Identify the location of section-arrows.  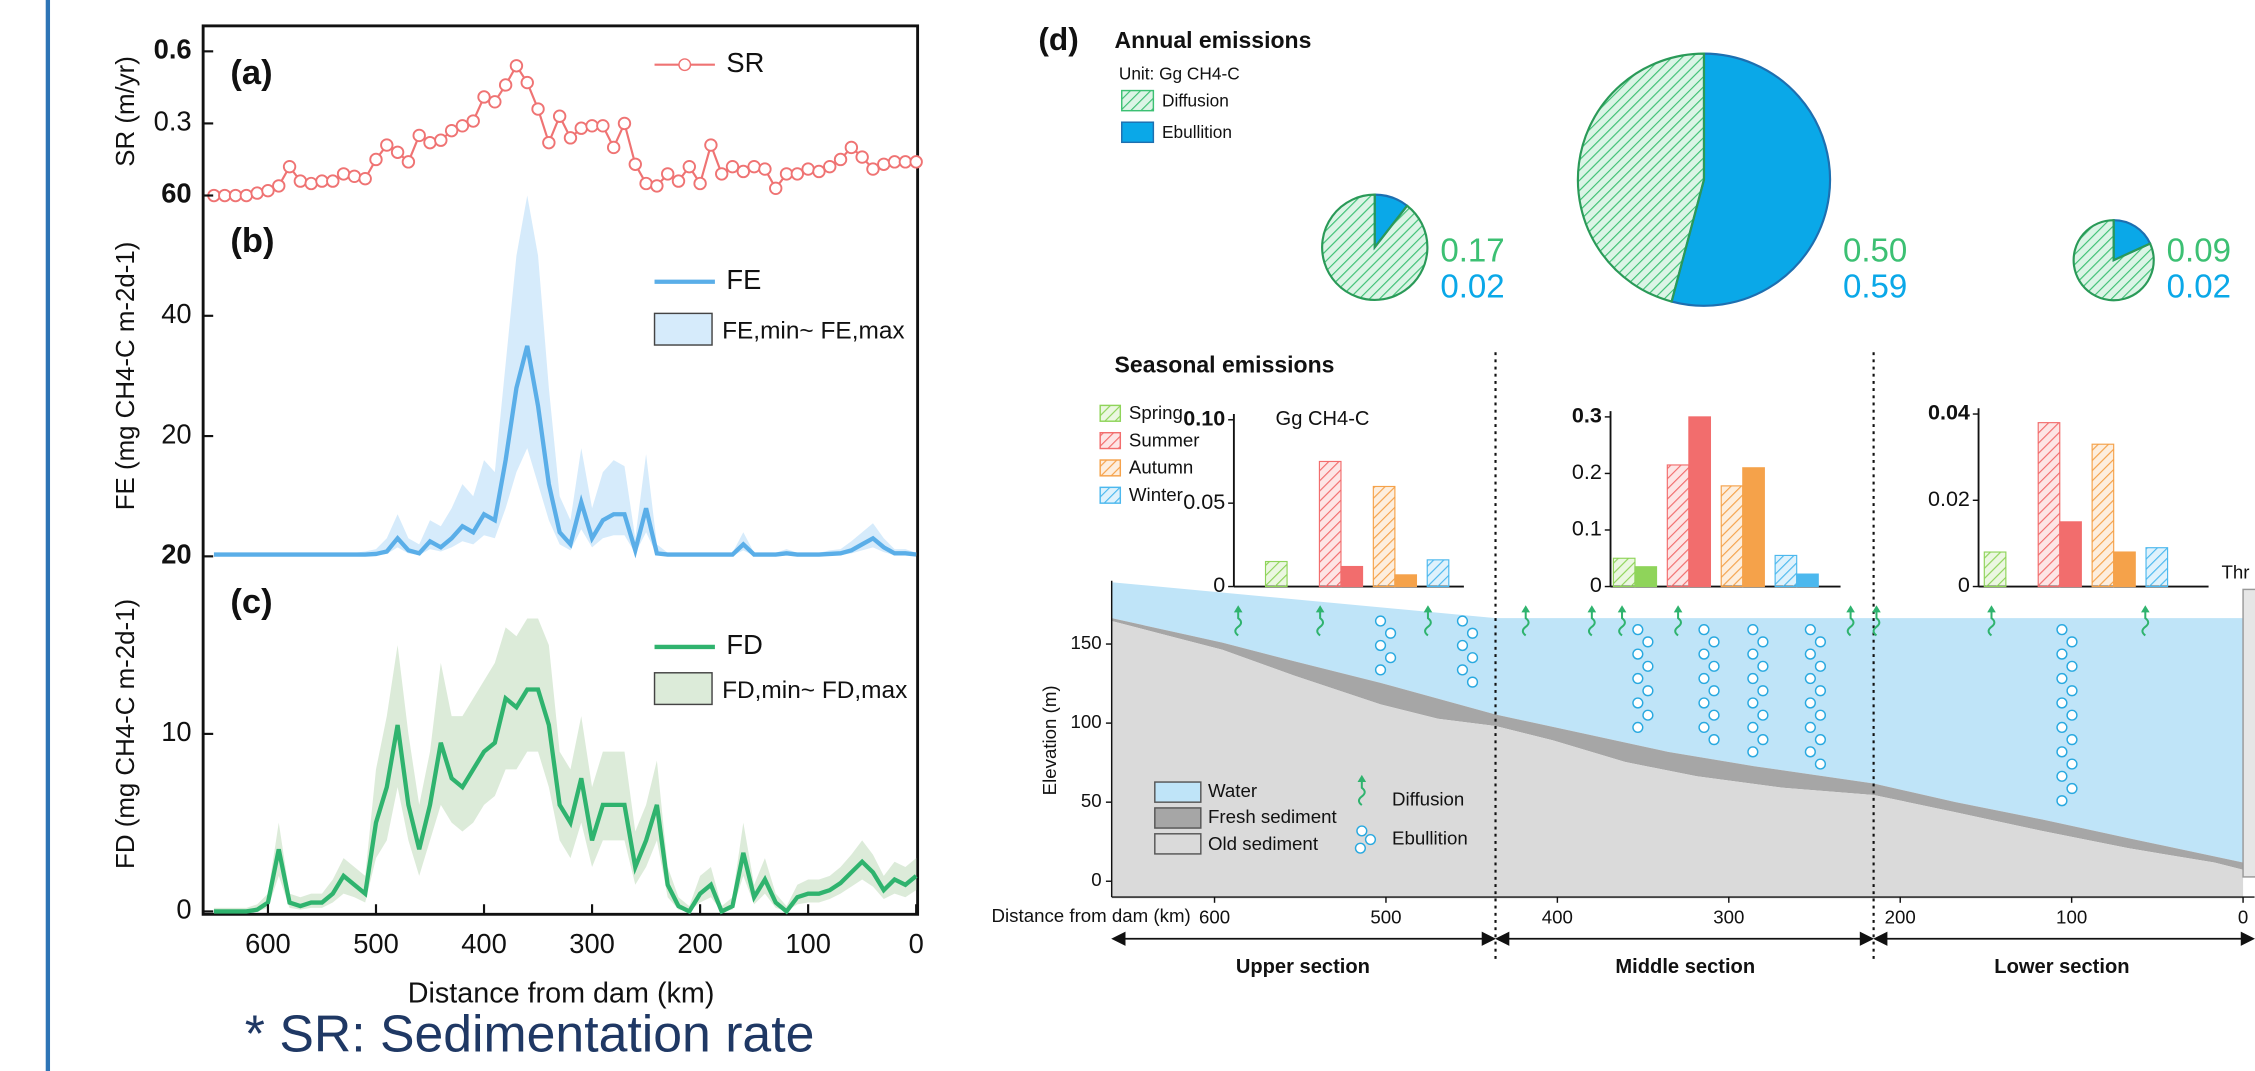
(1683, 938).